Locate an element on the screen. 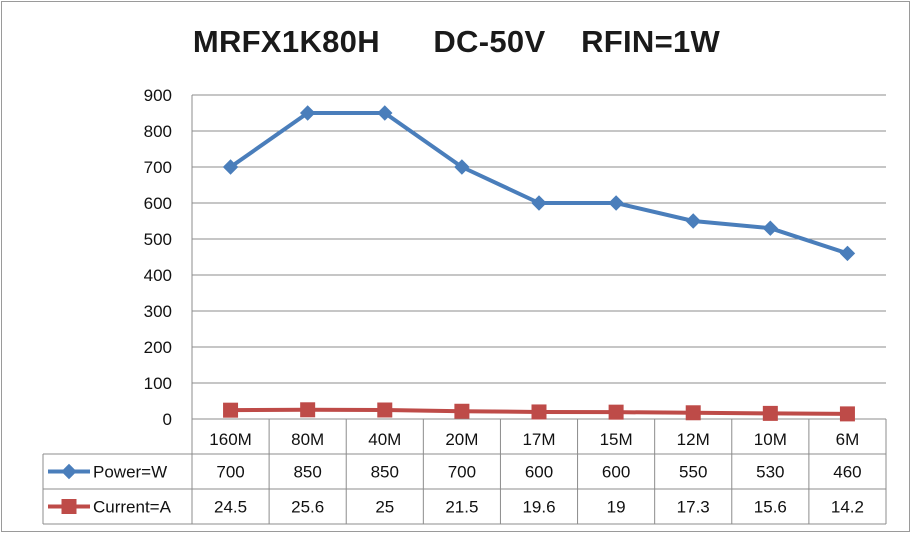  legend-marker-current is located at coordinates (69, 506).